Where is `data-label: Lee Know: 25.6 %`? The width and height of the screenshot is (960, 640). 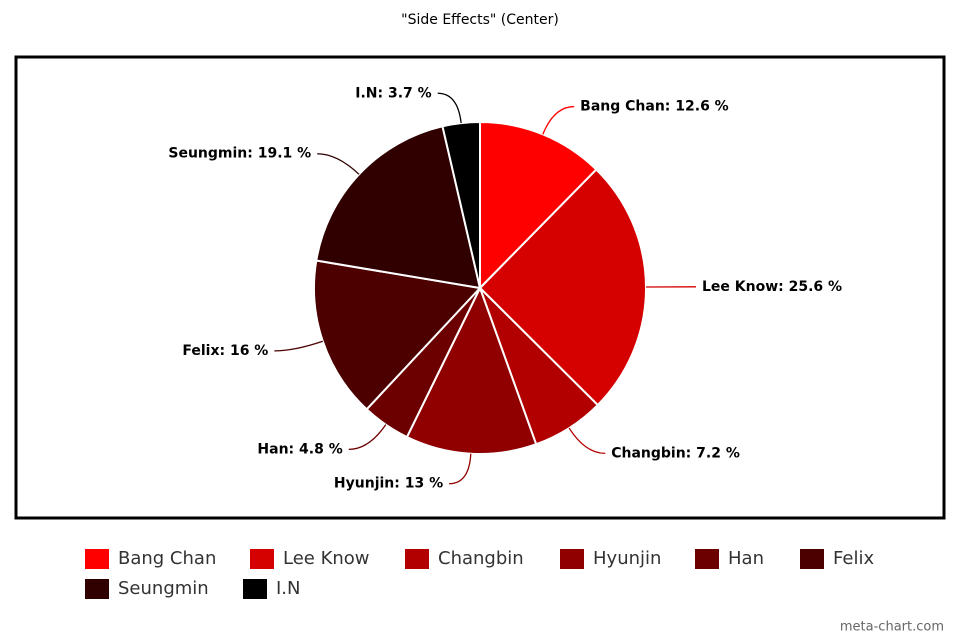 data-label: Lee Know: 25.6 % is located at coordinates (772, 287).